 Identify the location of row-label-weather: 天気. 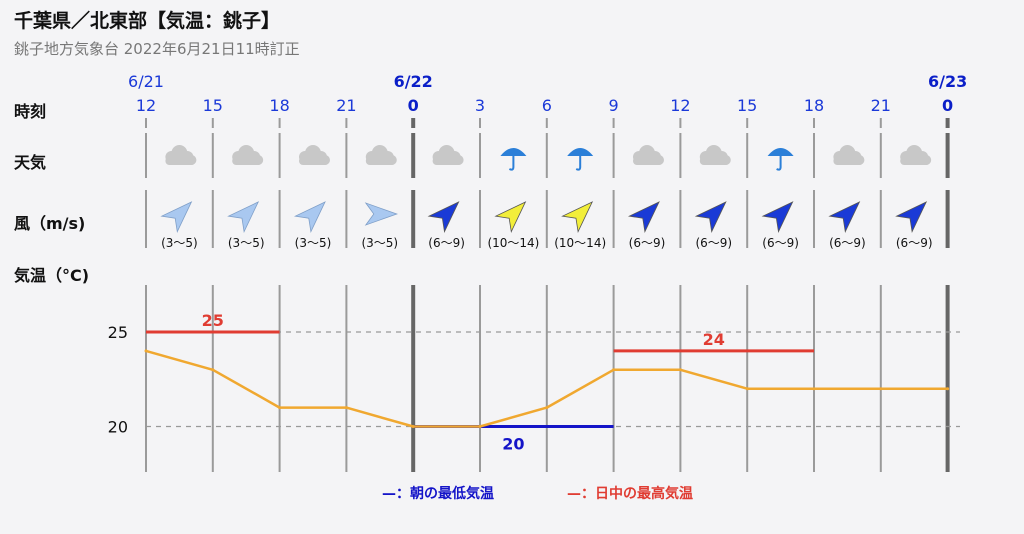
(30, 162).